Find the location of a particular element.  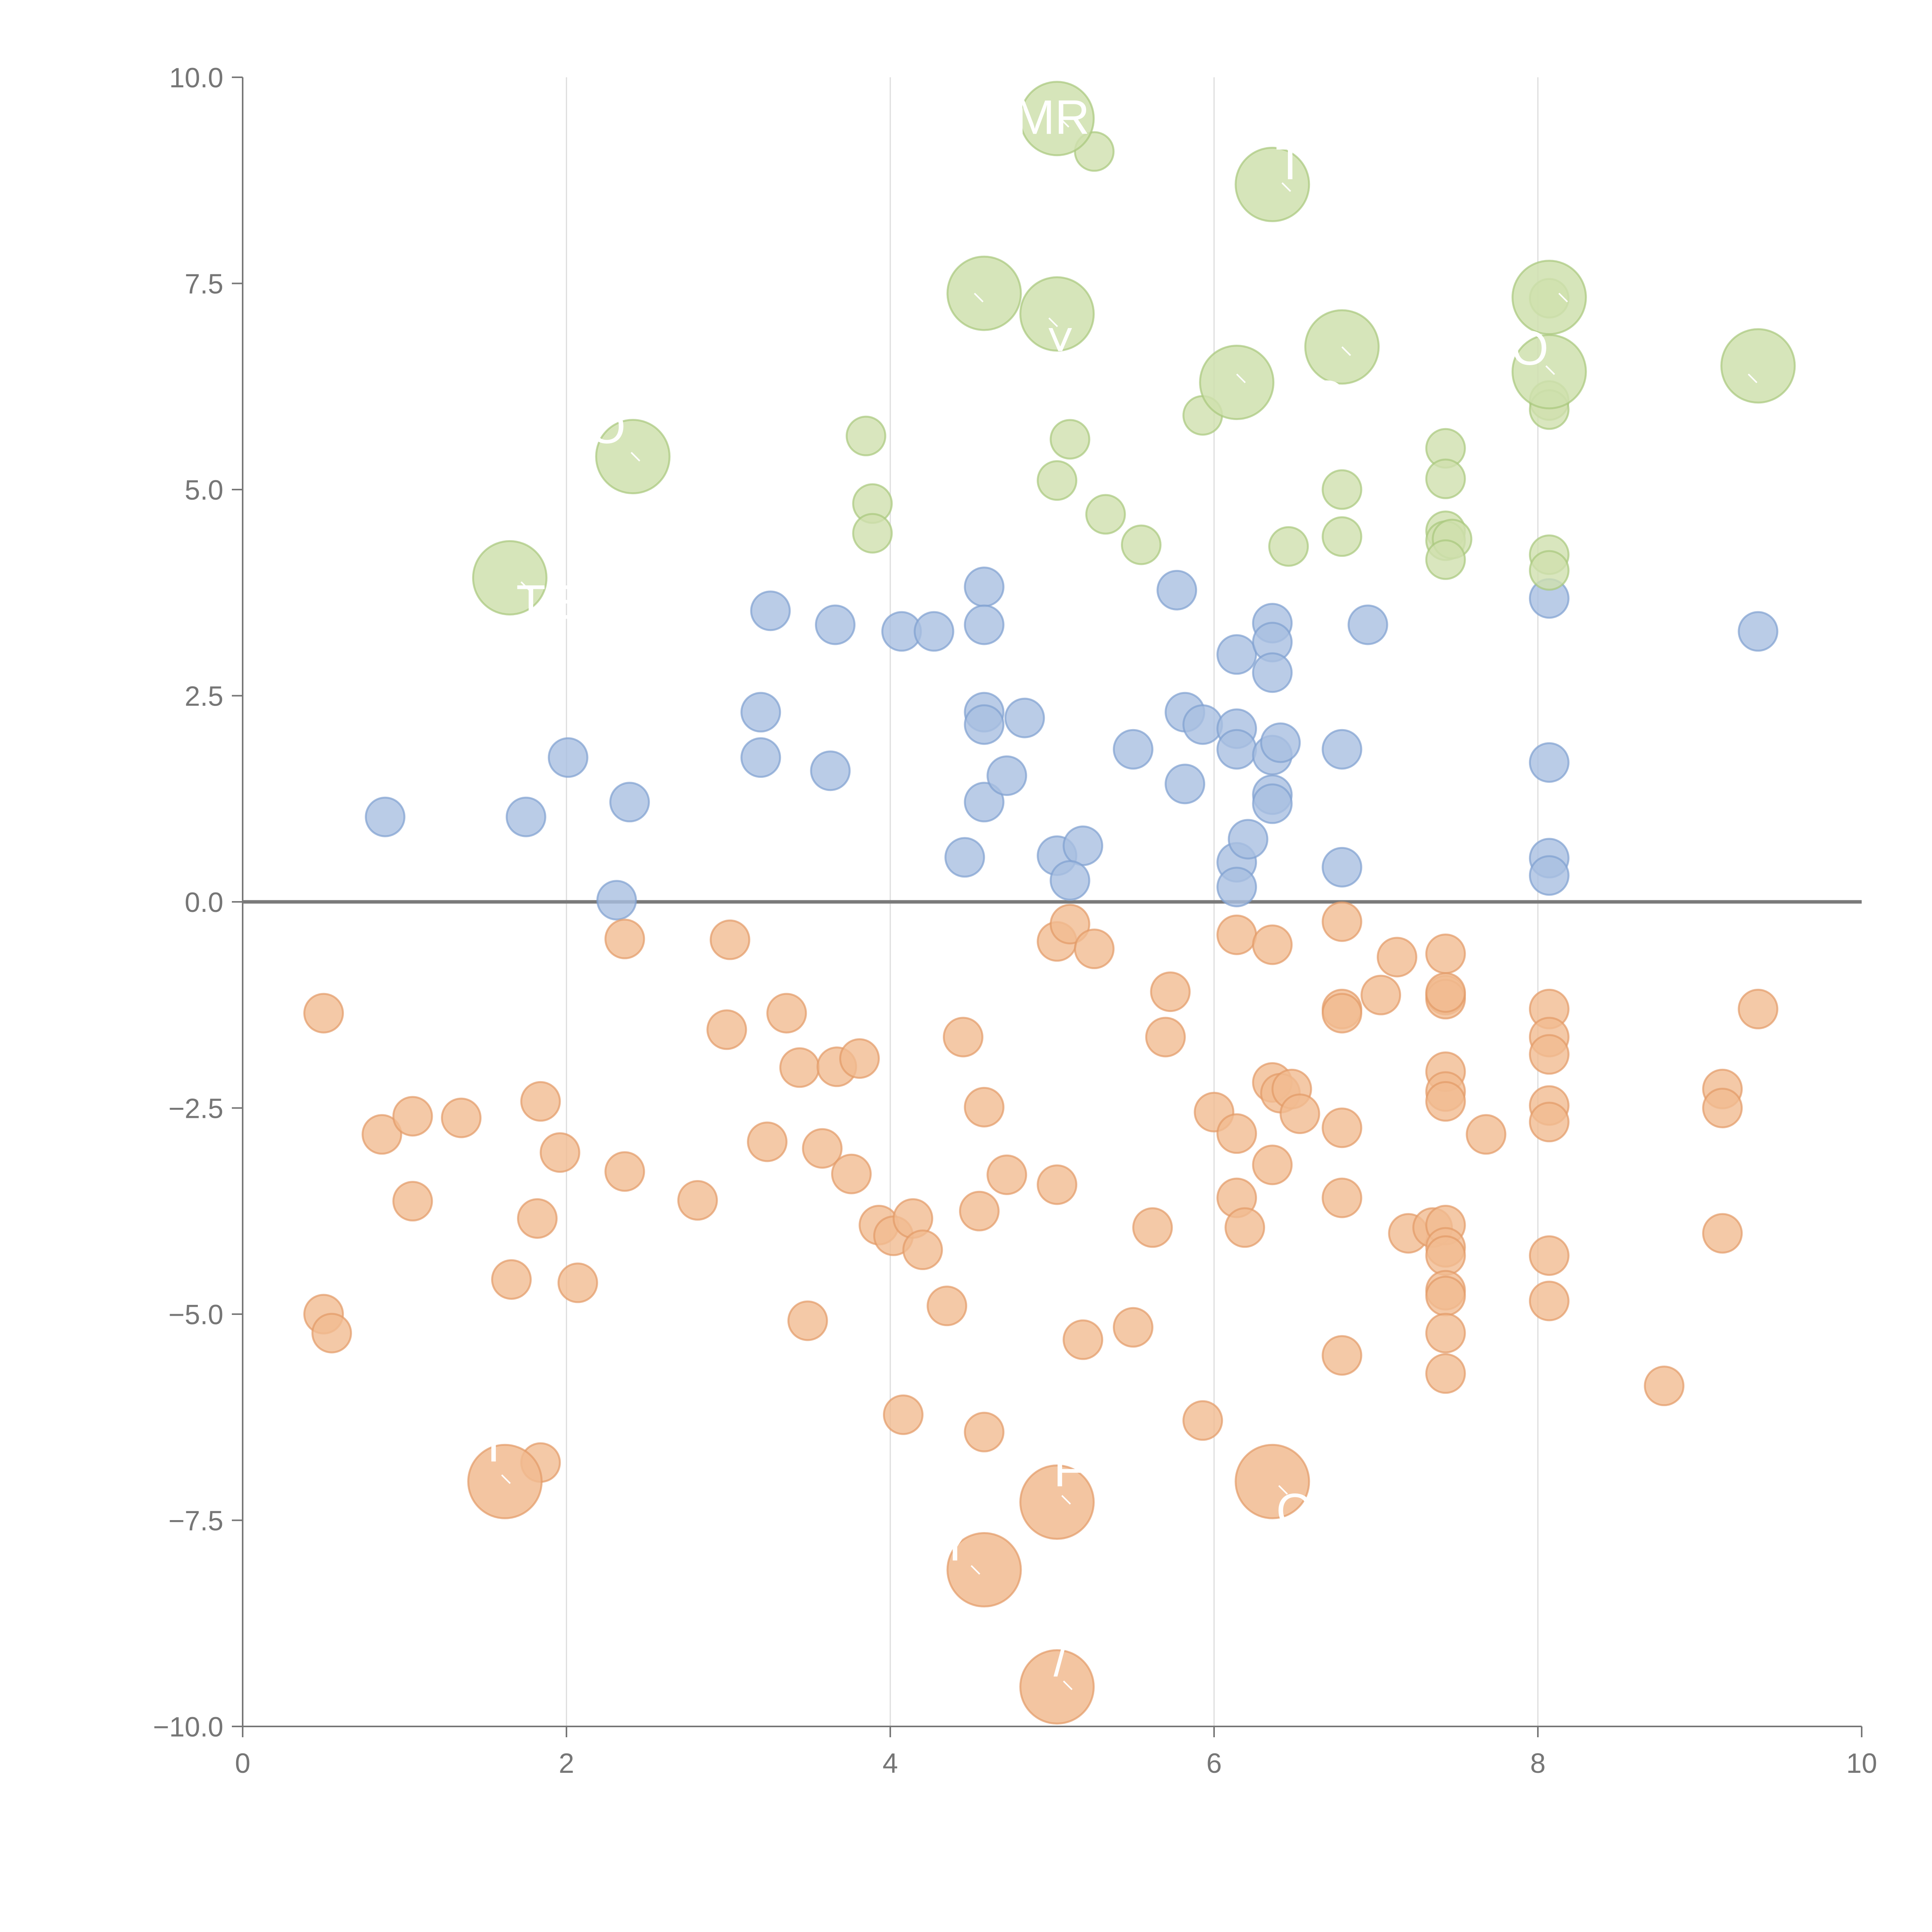

bubble-label: T is located at coordinates (493, 1445).